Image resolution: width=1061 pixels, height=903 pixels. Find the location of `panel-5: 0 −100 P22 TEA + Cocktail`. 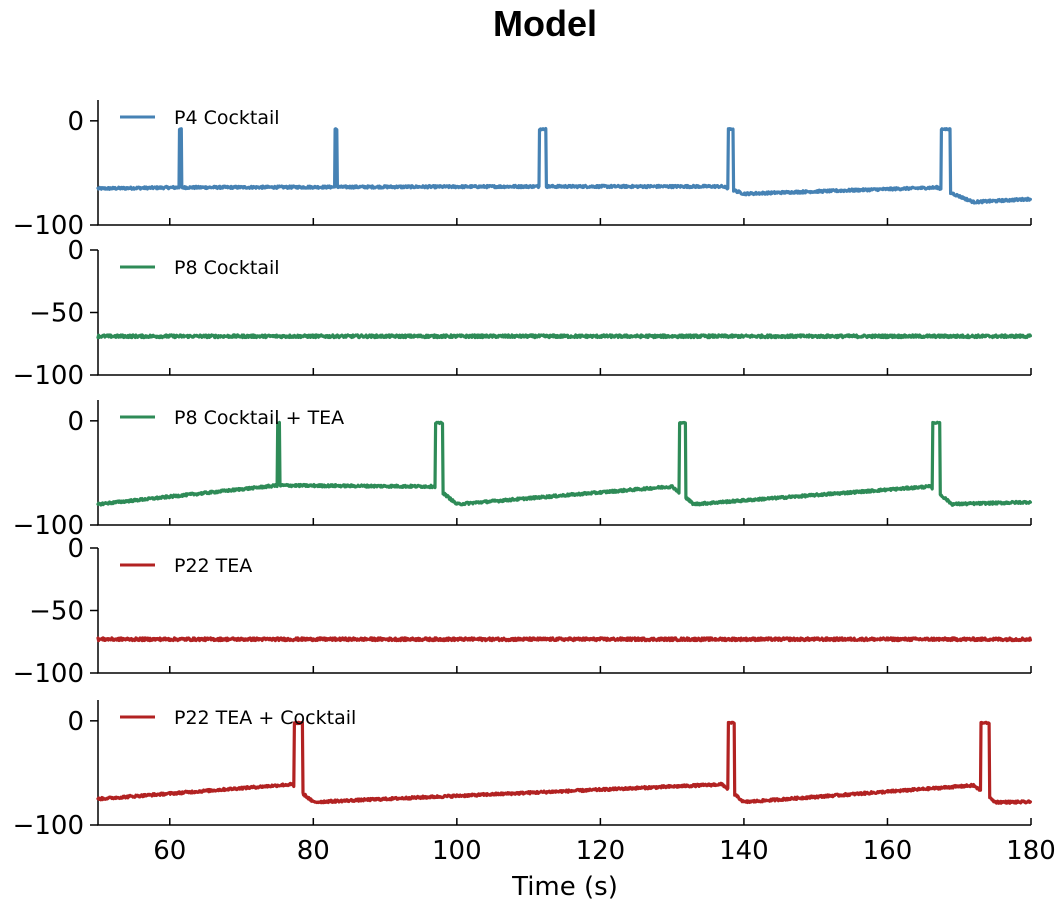

panel-5: 0 −100 P22 TEA + Cocktail is located at coordinates (522, 770).